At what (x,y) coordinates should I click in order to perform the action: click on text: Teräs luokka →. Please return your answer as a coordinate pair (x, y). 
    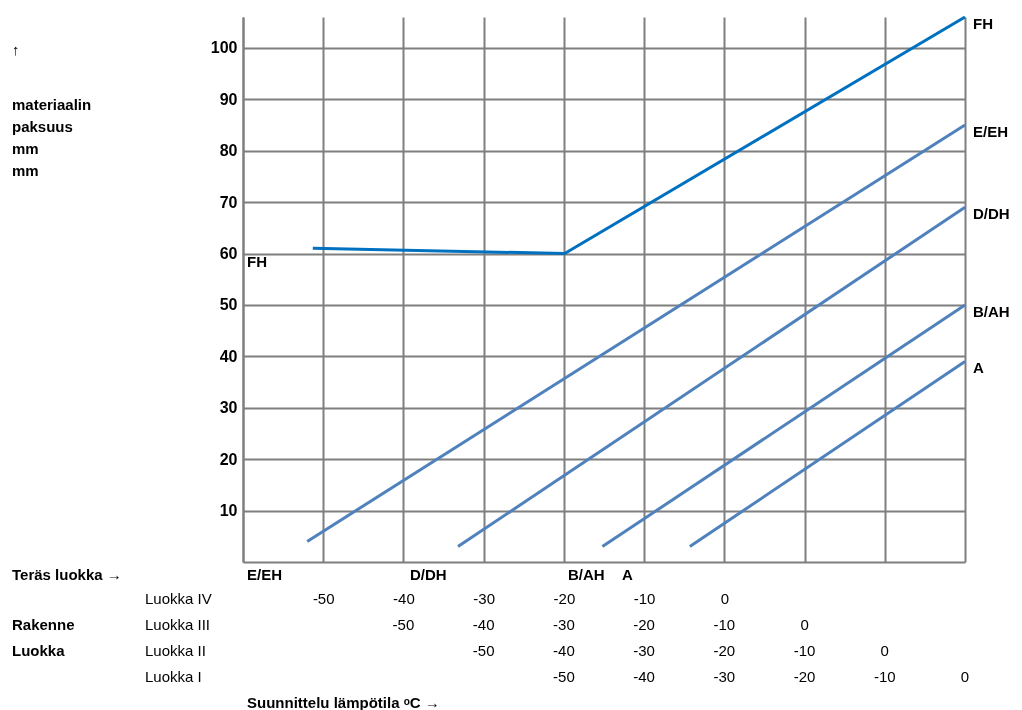
    Looking at the image, I should click on (67, 574).